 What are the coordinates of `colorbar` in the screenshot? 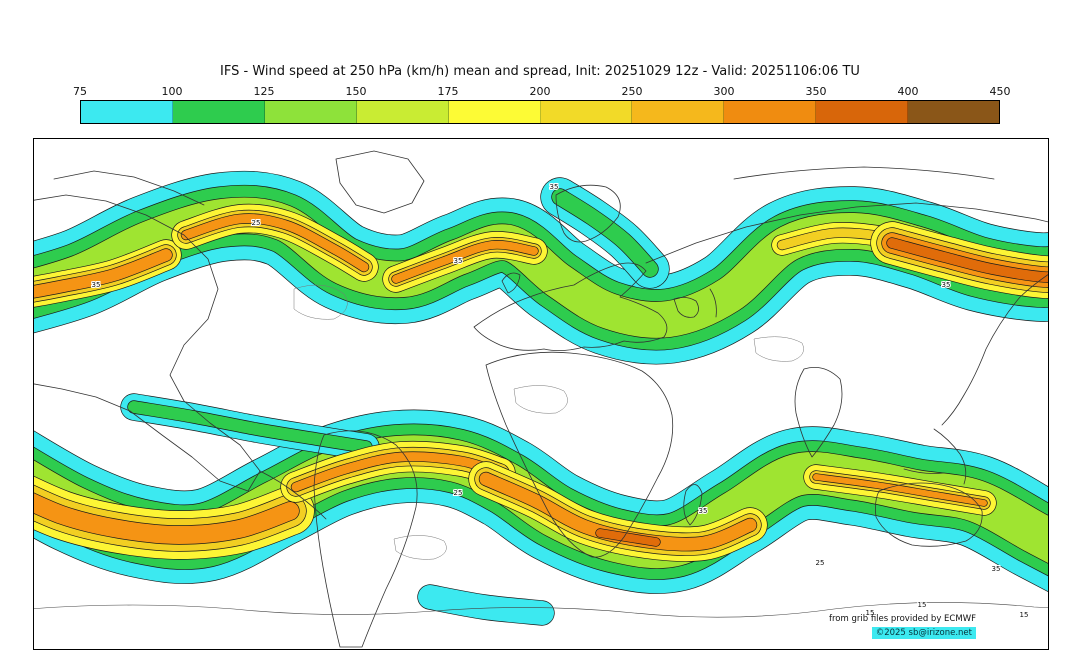 It's located at (540, 112).